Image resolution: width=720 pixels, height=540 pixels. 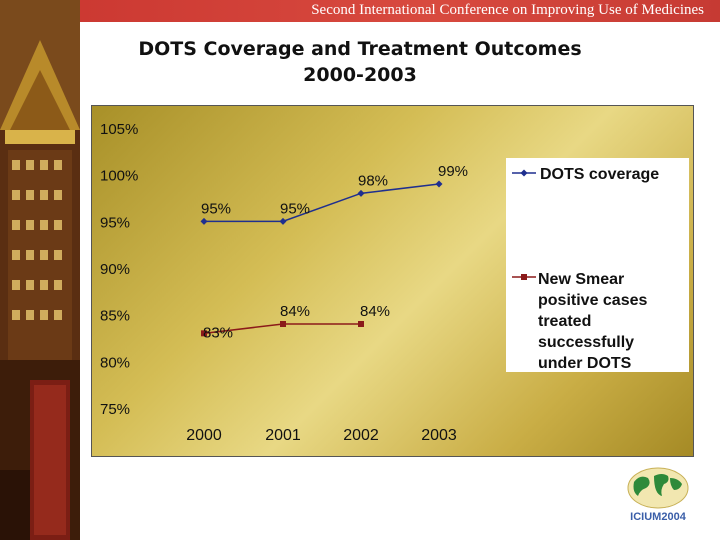 What do you see at coordinates (658, 517) in the screenshot?
I see `logo-text: ICIUM2004` at bounding box center [658, 517].